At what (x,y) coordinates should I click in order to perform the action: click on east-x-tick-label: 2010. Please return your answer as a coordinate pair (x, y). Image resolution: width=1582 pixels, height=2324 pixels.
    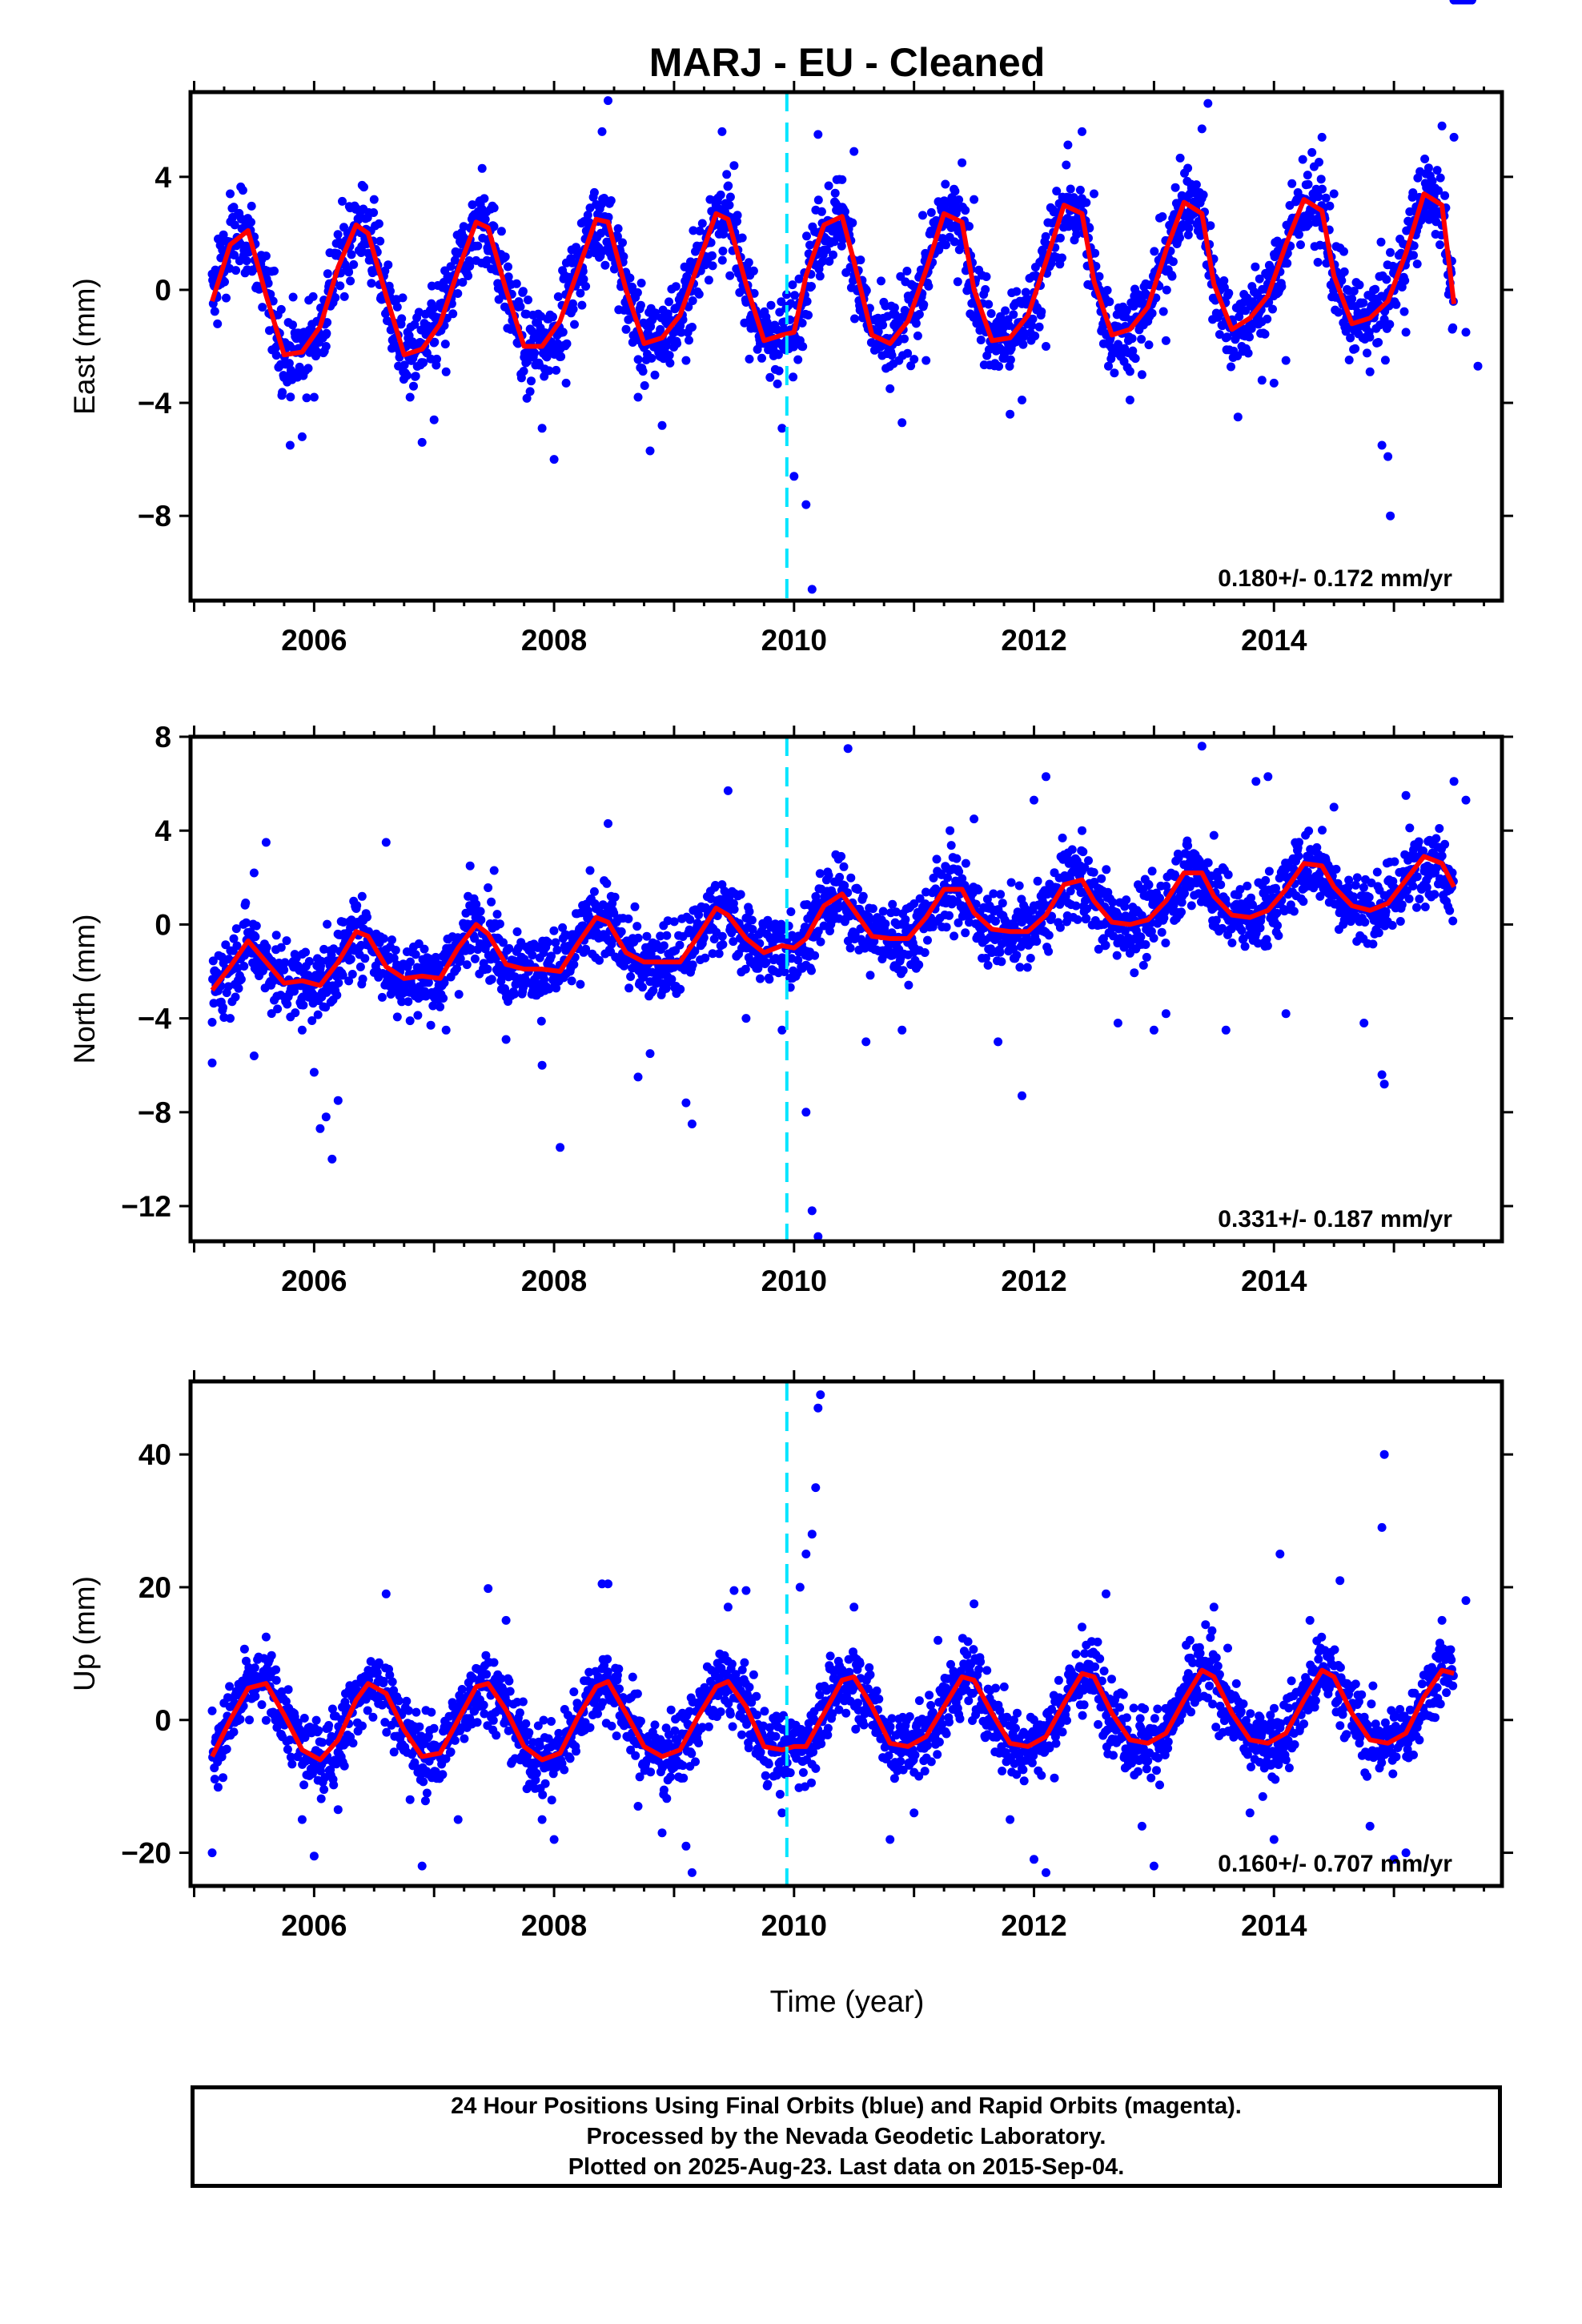
    Looking at the image, I should click on (794, 640).